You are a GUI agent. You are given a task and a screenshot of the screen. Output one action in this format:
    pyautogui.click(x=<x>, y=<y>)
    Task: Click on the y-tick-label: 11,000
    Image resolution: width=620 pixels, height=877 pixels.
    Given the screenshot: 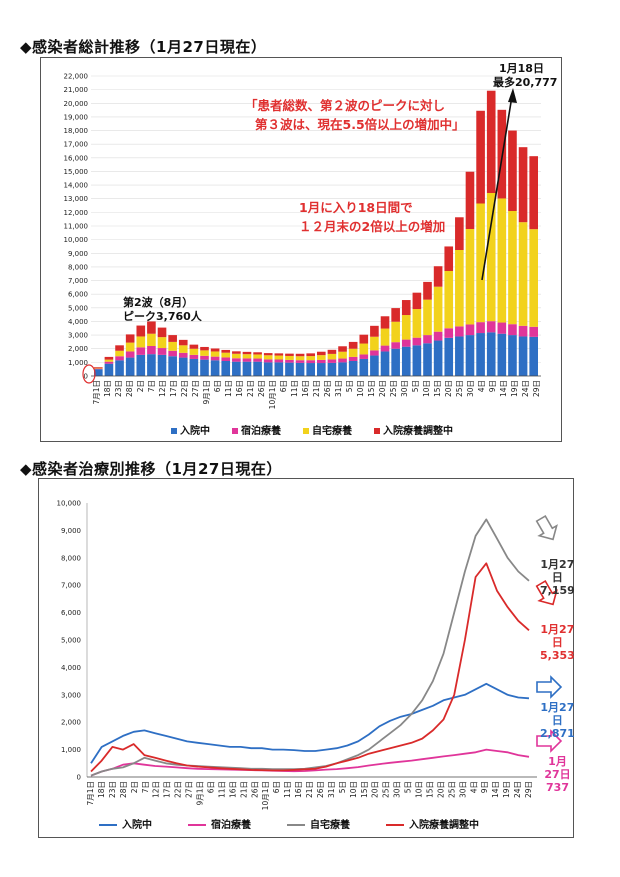 What is the action you would take?
    pyautogui.click(x=76, y=227)
    